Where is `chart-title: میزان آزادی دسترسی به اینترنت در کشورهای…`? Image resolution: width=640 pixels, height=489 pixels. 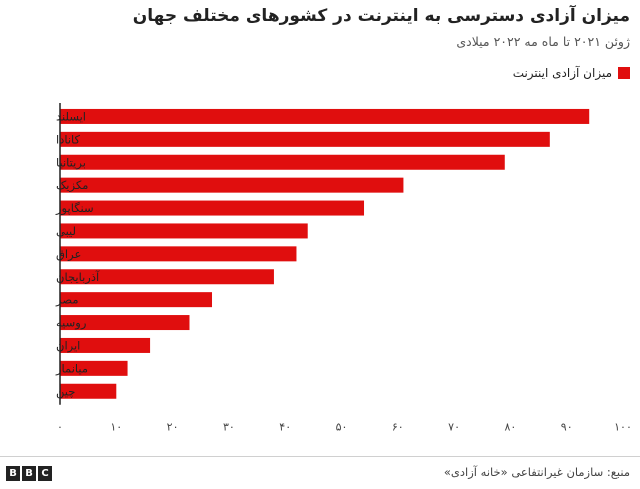
chart-title: میزان آزادی دسترسی به اینترنت در کشورهای… is located at coordinates (381, 16).